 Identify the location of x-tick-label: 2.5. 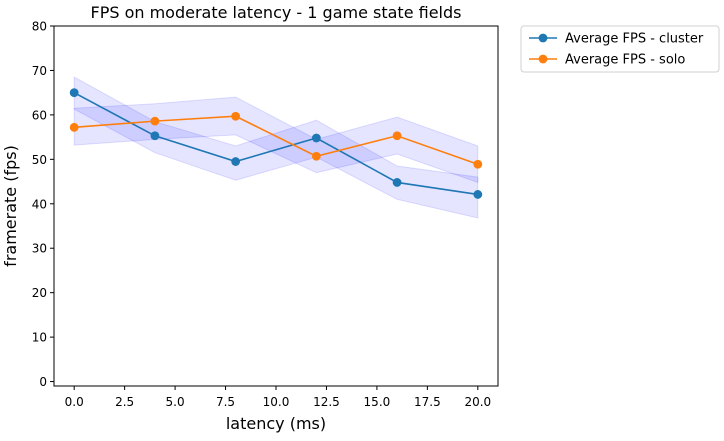
(124, 402).